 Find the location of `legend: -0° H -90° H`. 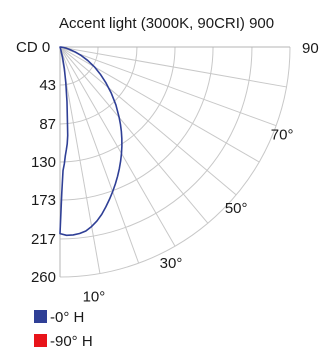

legend: -0° H -90° H is located at coordinates (63, 329).